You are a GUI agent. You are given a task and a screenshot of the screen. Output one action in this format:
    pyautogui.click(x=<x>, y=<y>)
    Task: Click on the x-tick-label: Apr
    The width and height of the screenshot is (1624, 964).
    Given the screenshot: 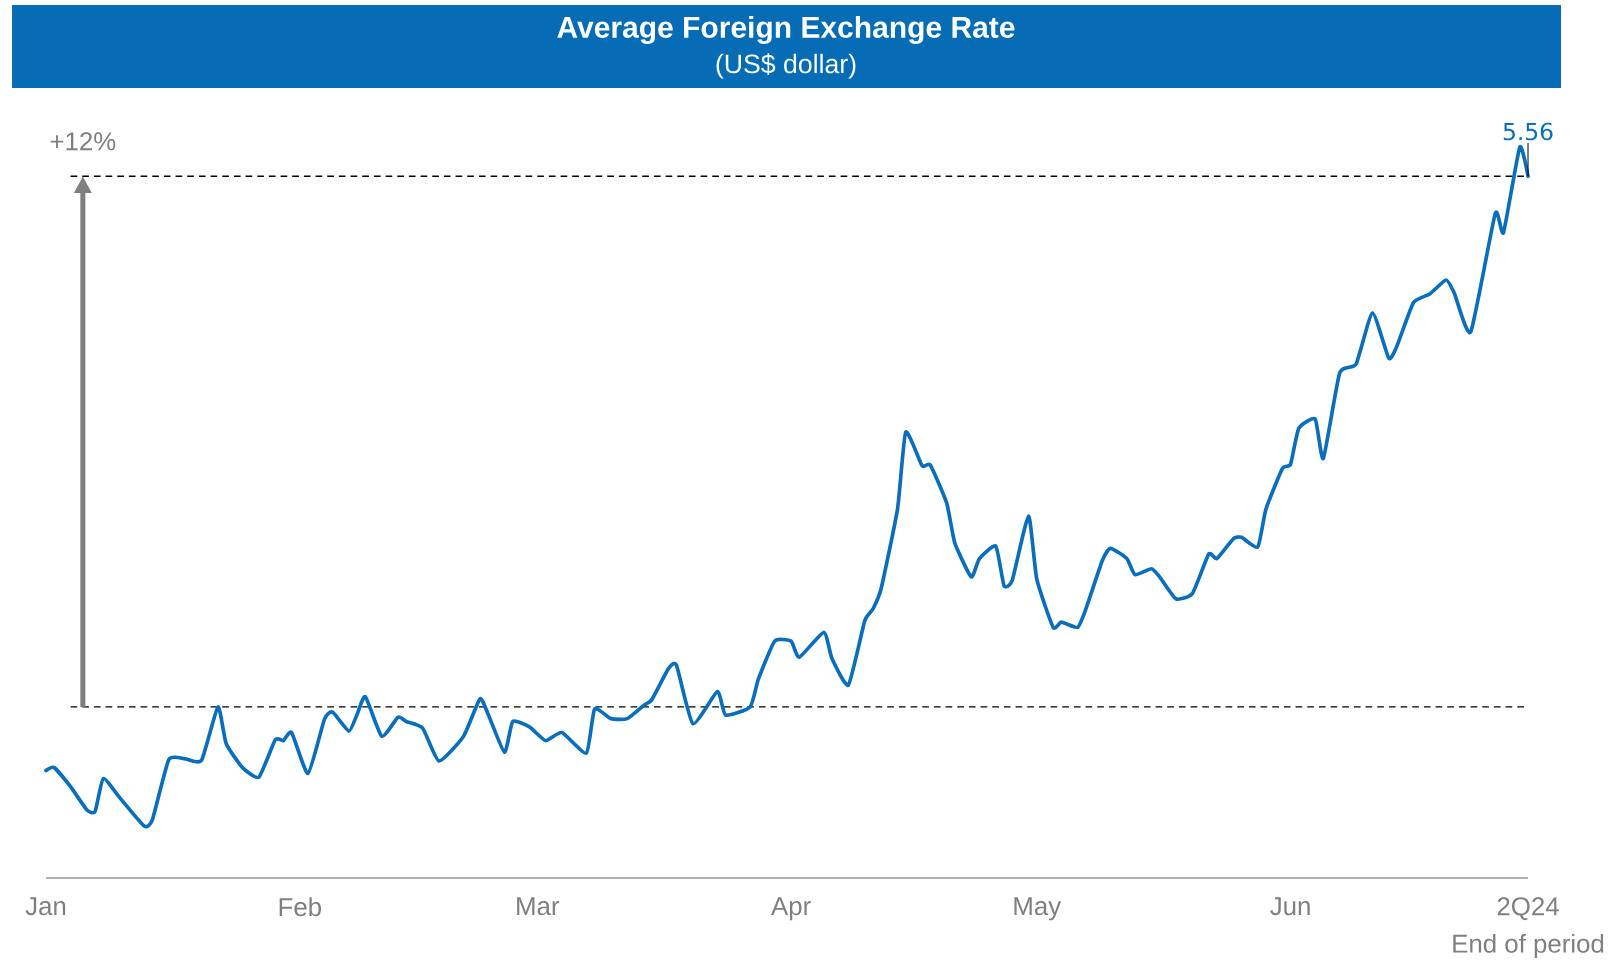 What is the action you would take?
    pyautogui.click(x=791, y=909)
    